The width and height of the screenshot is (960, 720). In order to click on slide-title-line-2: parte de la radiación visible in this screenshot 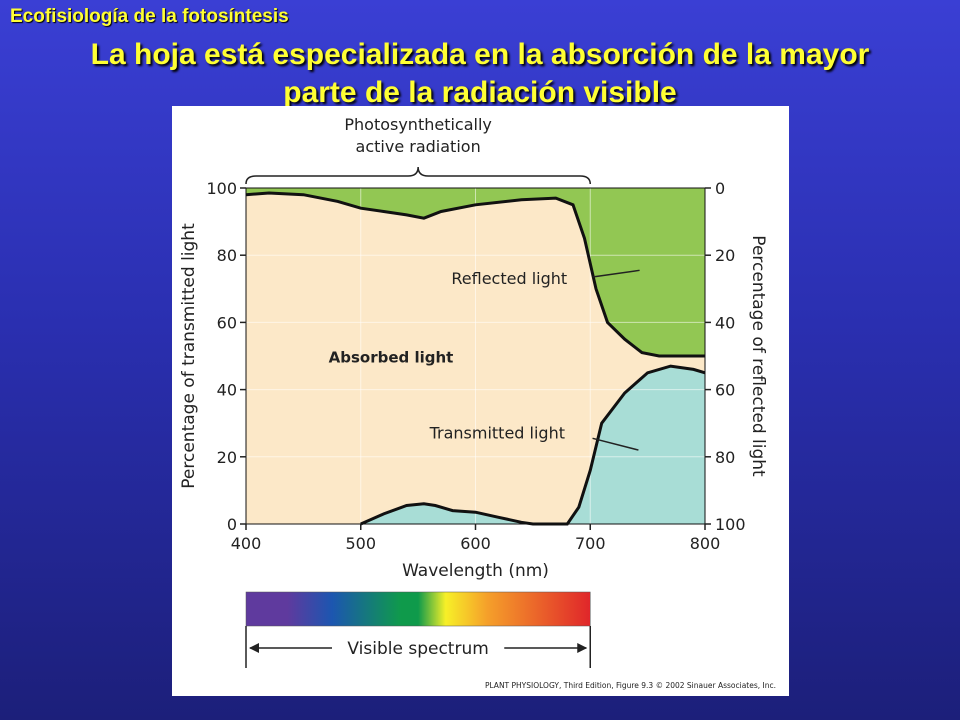, I will do `click(480, 92)`.